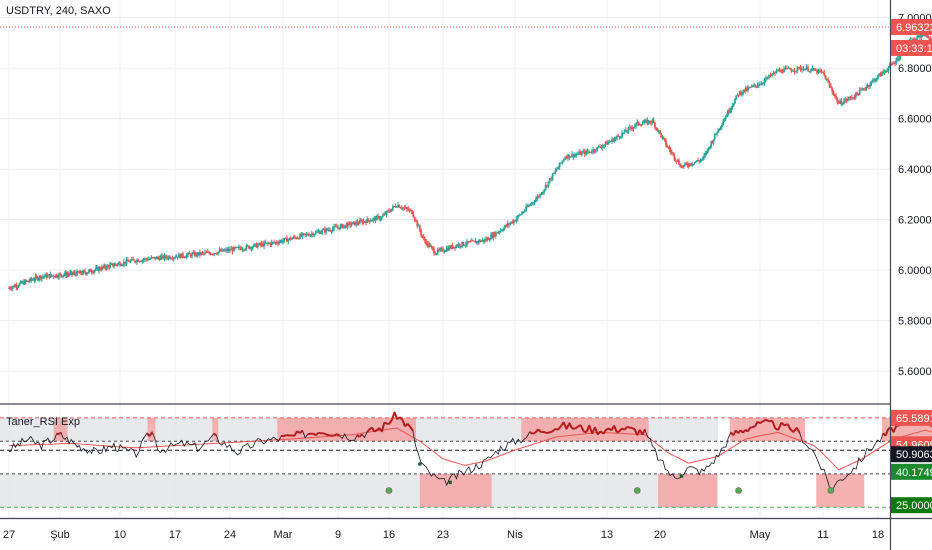 This screenshot has width=932, height=550. I want to click on rsi-mid-lower-tag: 40.17498, so click(914, 473).